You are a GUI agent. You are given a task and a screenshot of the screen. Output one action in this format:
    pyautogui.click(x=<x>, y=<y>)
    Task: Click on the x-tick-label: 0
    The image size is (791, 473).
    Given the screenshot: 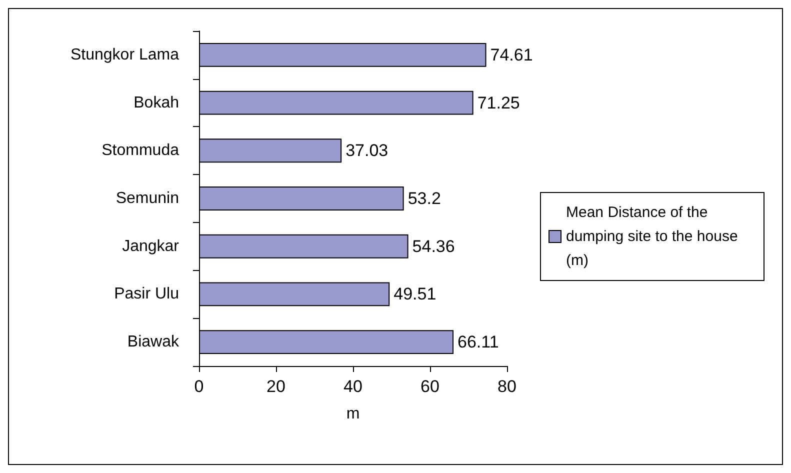 What is the action you would take?
    pyautogui.click(x=199, y=386)
    